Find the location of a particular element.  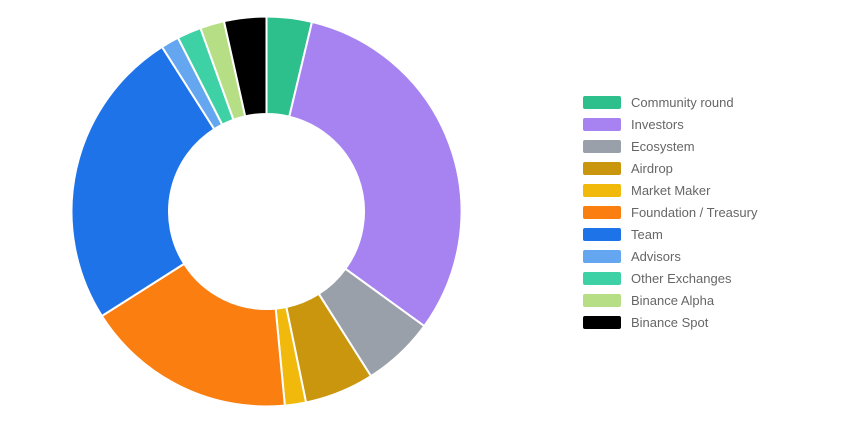

legend-item-ecosystem: Ecosystem is located at coordinates (670, 146).